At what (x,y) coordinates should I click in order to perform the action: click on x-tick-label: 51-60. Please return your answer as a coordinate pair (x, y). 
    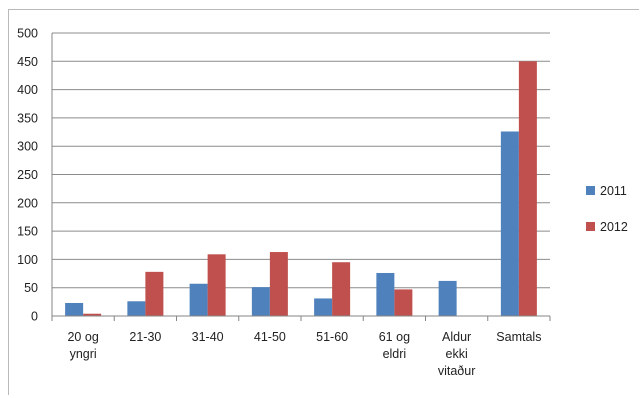
    Looking at the image, I should click on (332, 337).